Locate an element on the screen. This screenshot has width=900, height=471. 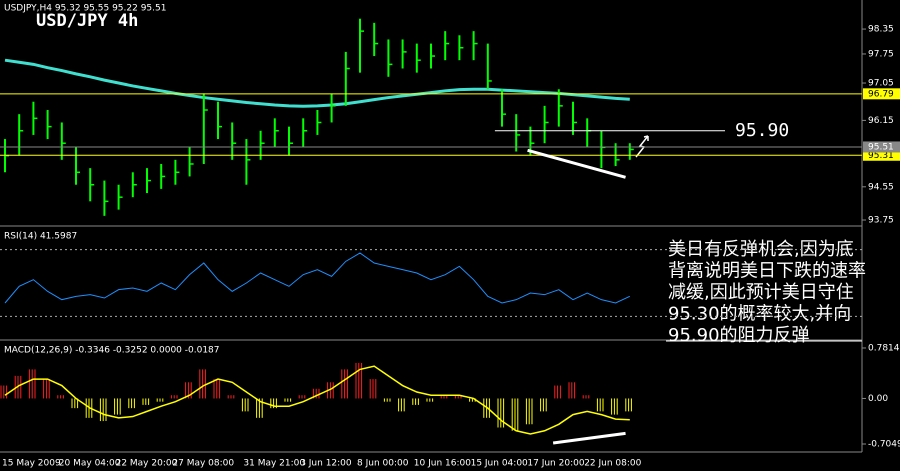
x-tick-label: 8 Jun 00:00 is located at coordinates (383, 464).